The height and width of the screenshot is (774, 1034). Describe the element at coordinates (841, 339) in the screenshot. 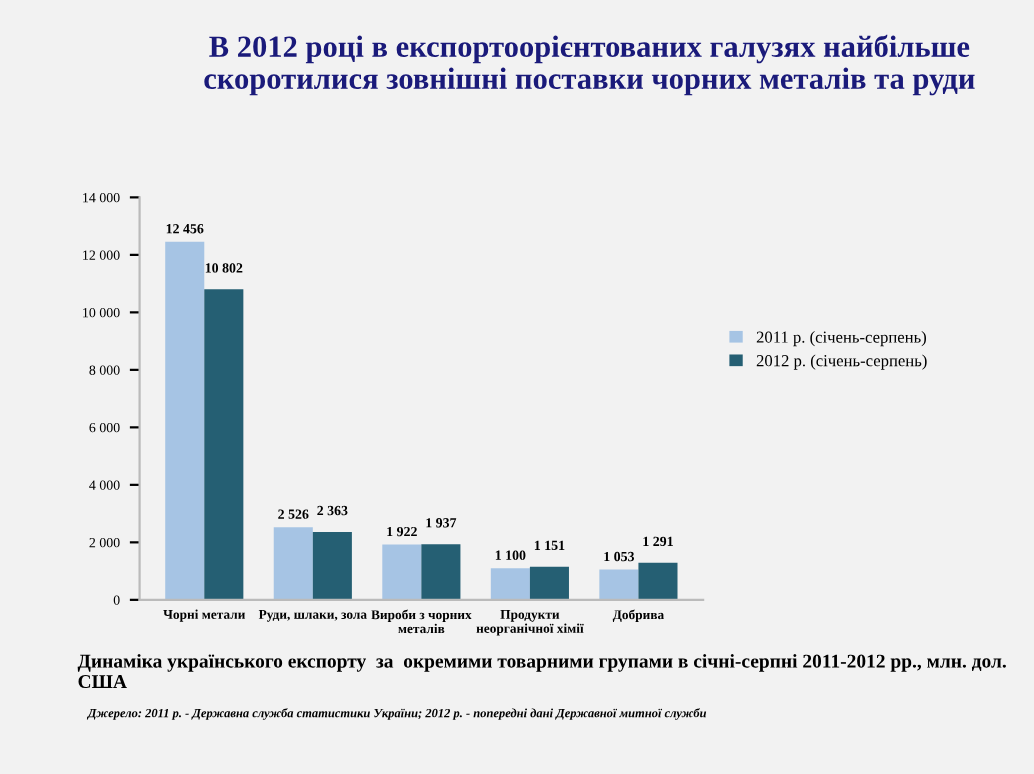

I see `legend-label: 2011 р. (січень-серпень)` at that location.